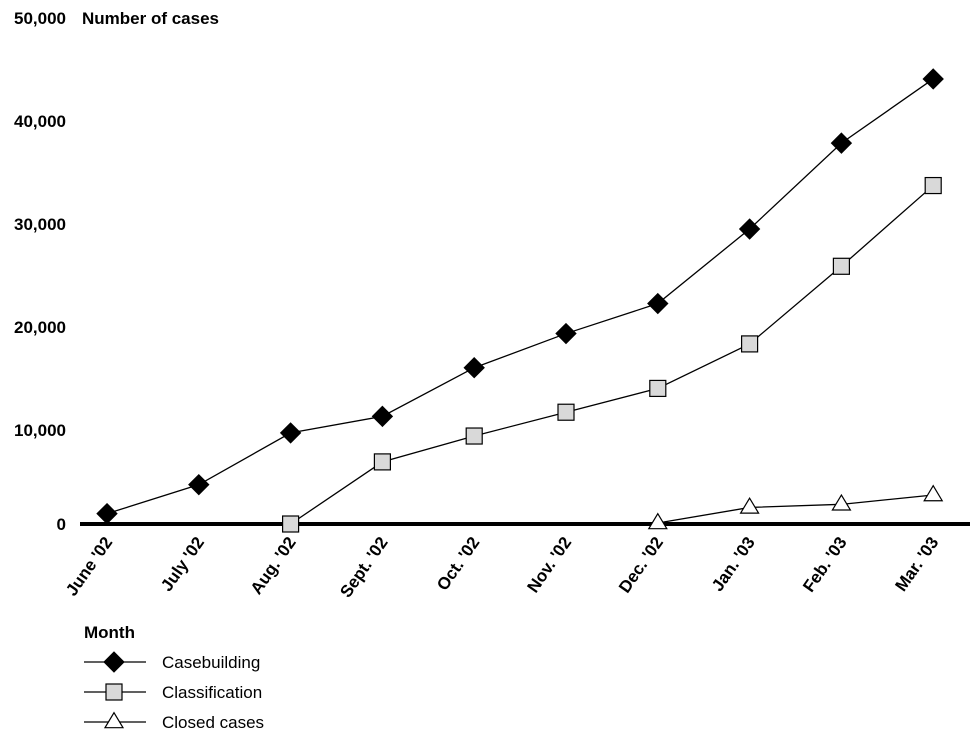 The image size is (970, 733). What do you see at coordinates (61, 524) in the screenshot?
I see `y-tick-label: 0` at bounding box center [61, 524].